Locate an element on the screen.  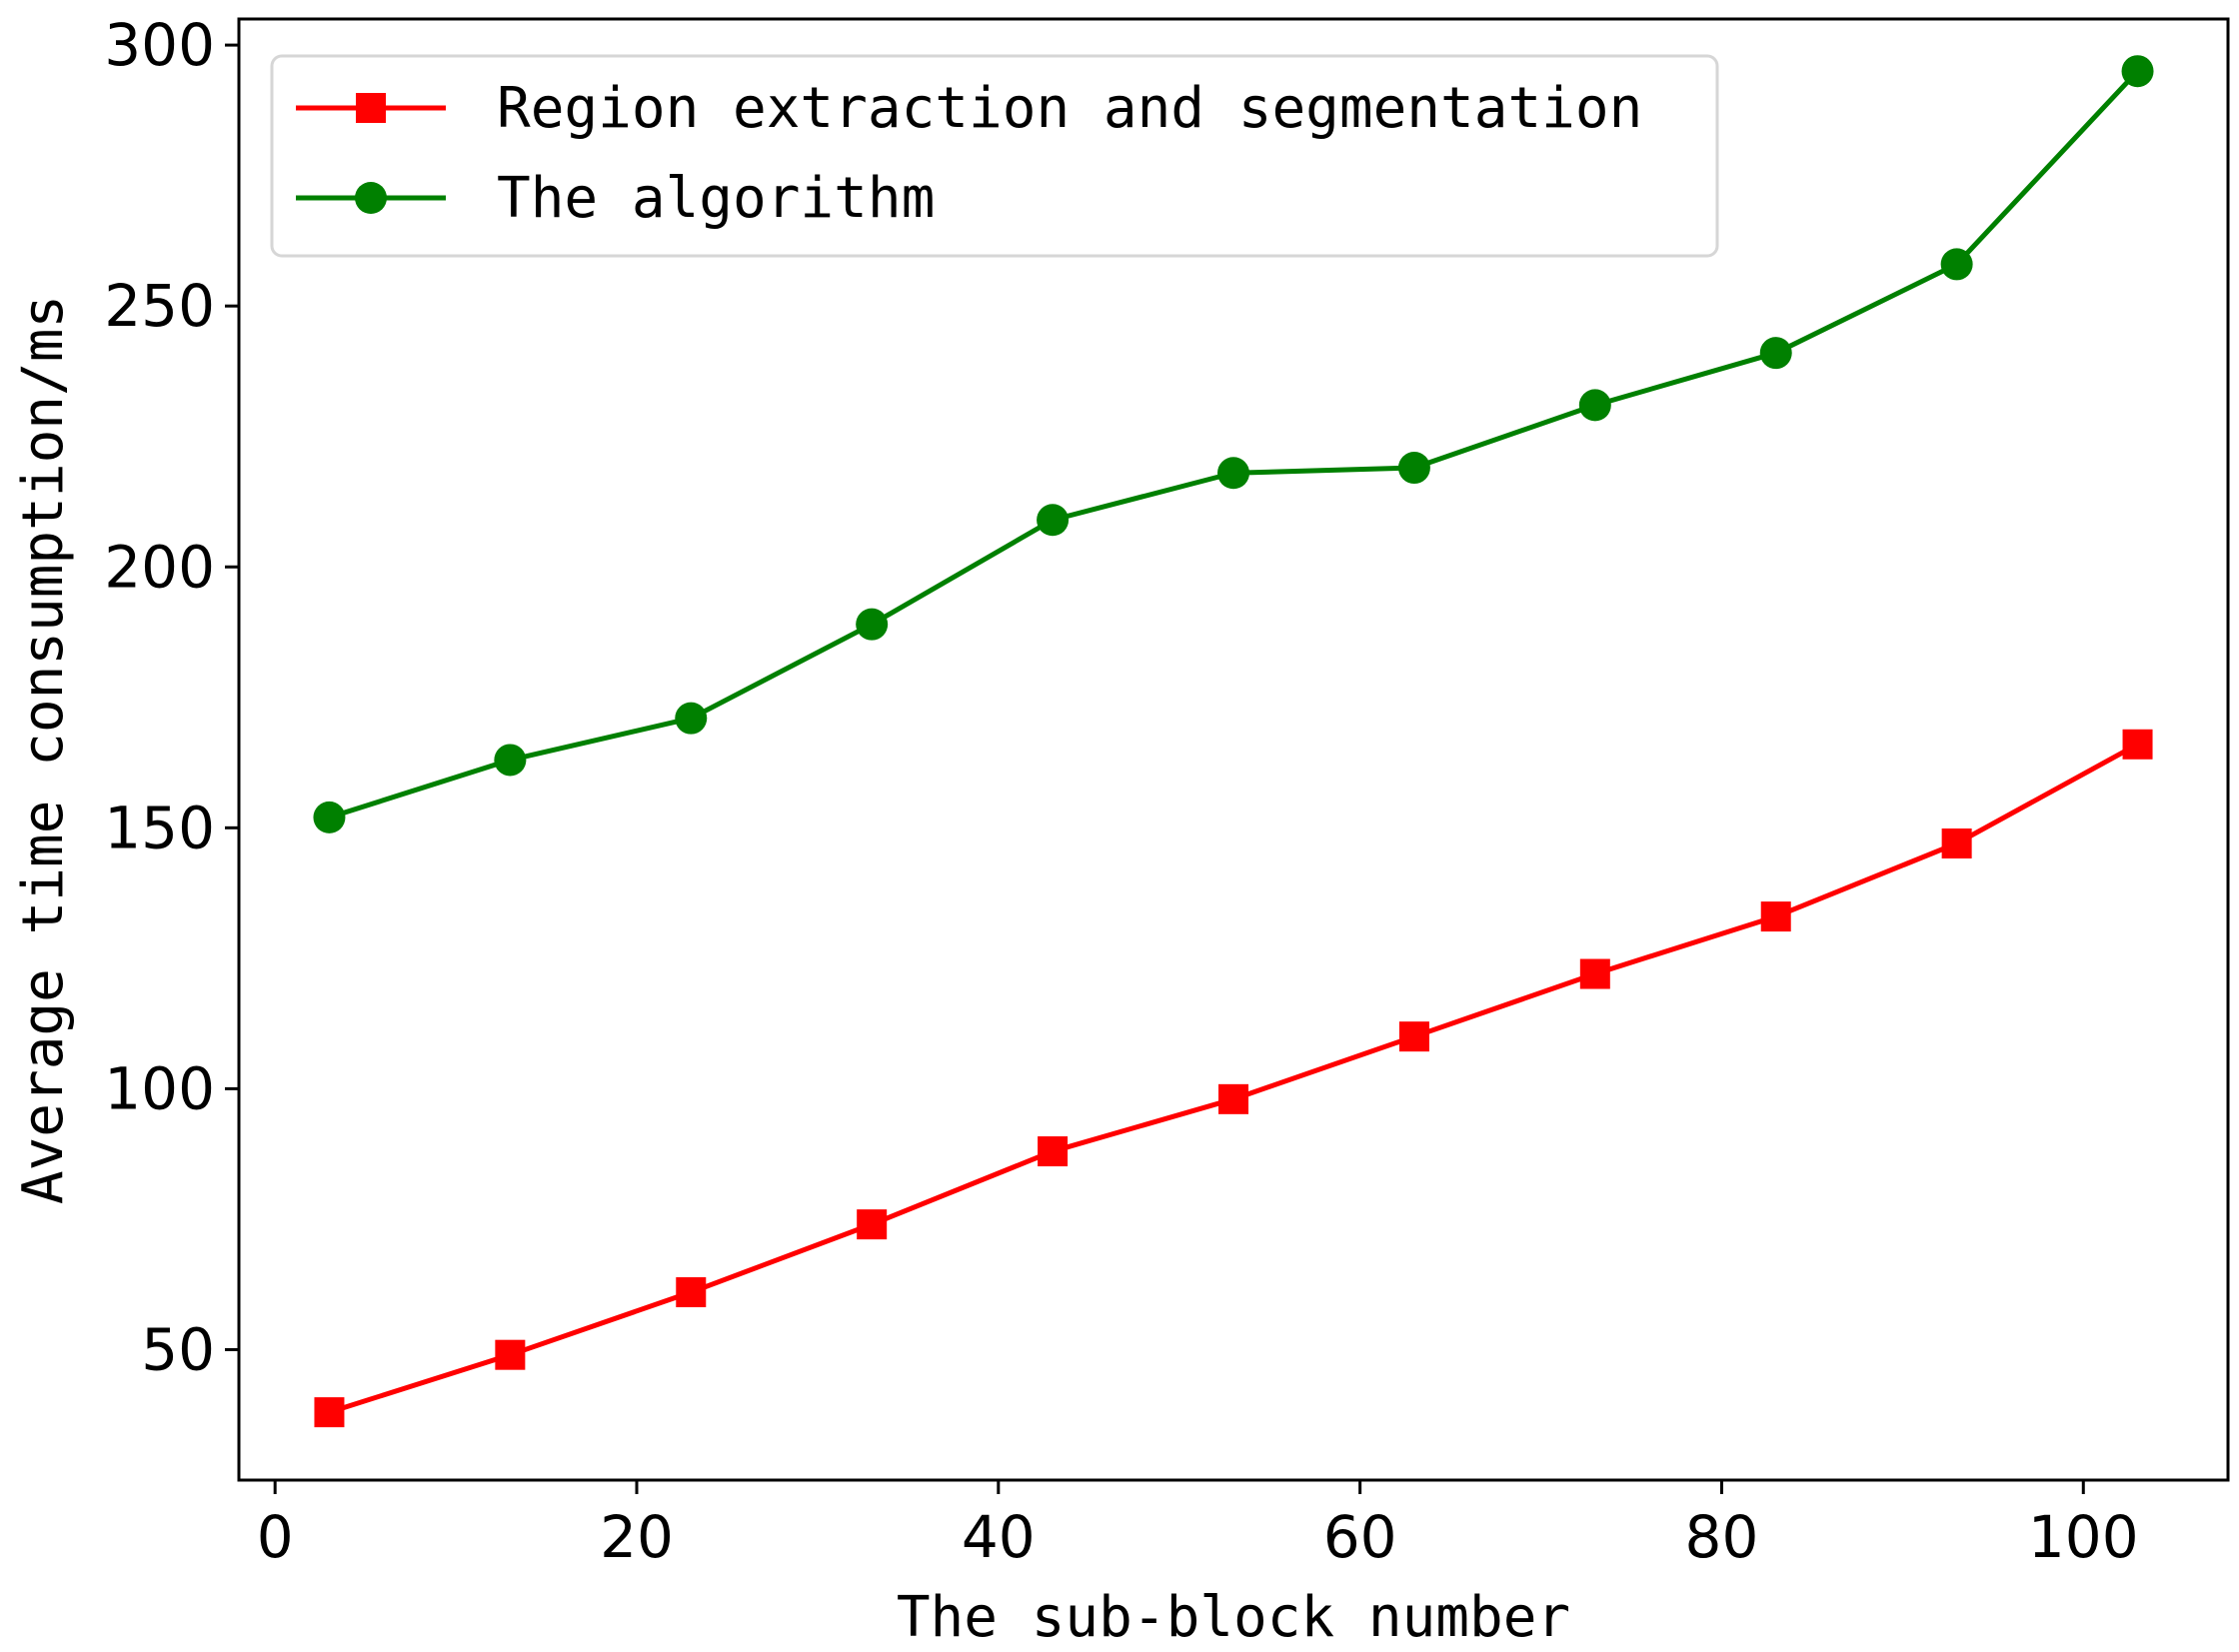
x-tick-label-1: 20 is located at coordinates (637, 1537).